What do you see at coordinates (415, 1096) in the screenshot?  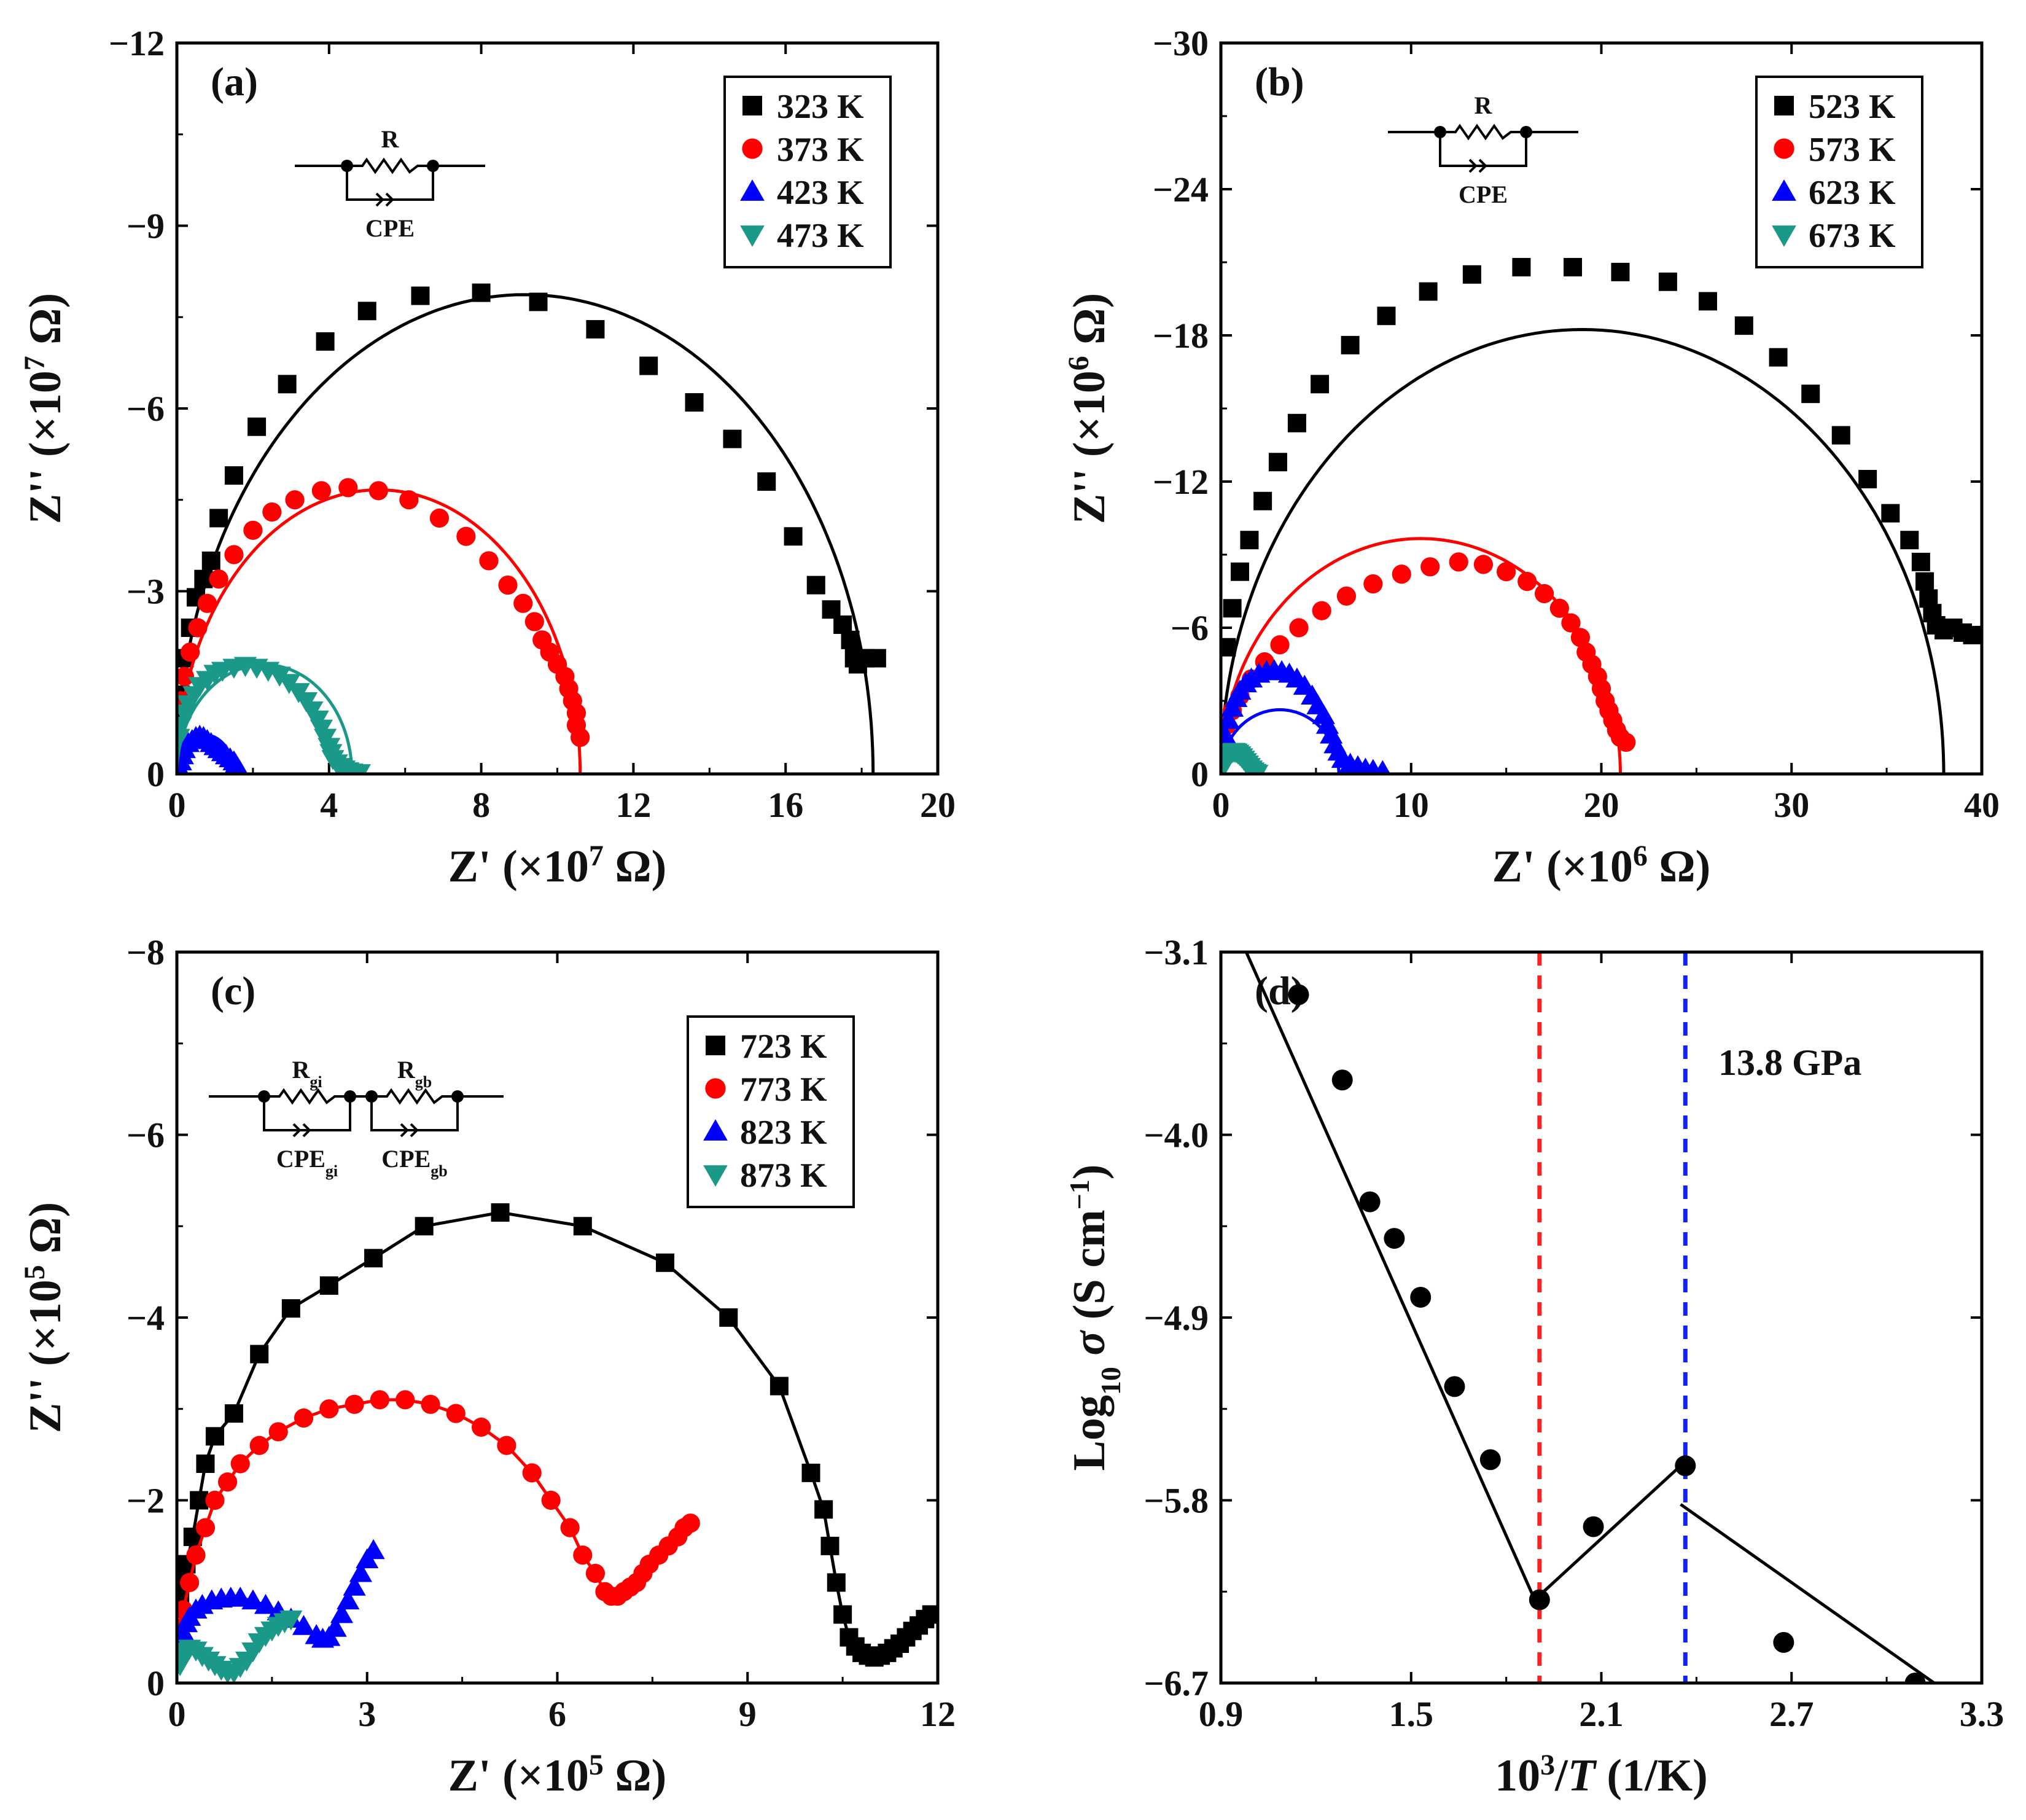 I see `resistor-symbol` at bounding box center [415, 1096].